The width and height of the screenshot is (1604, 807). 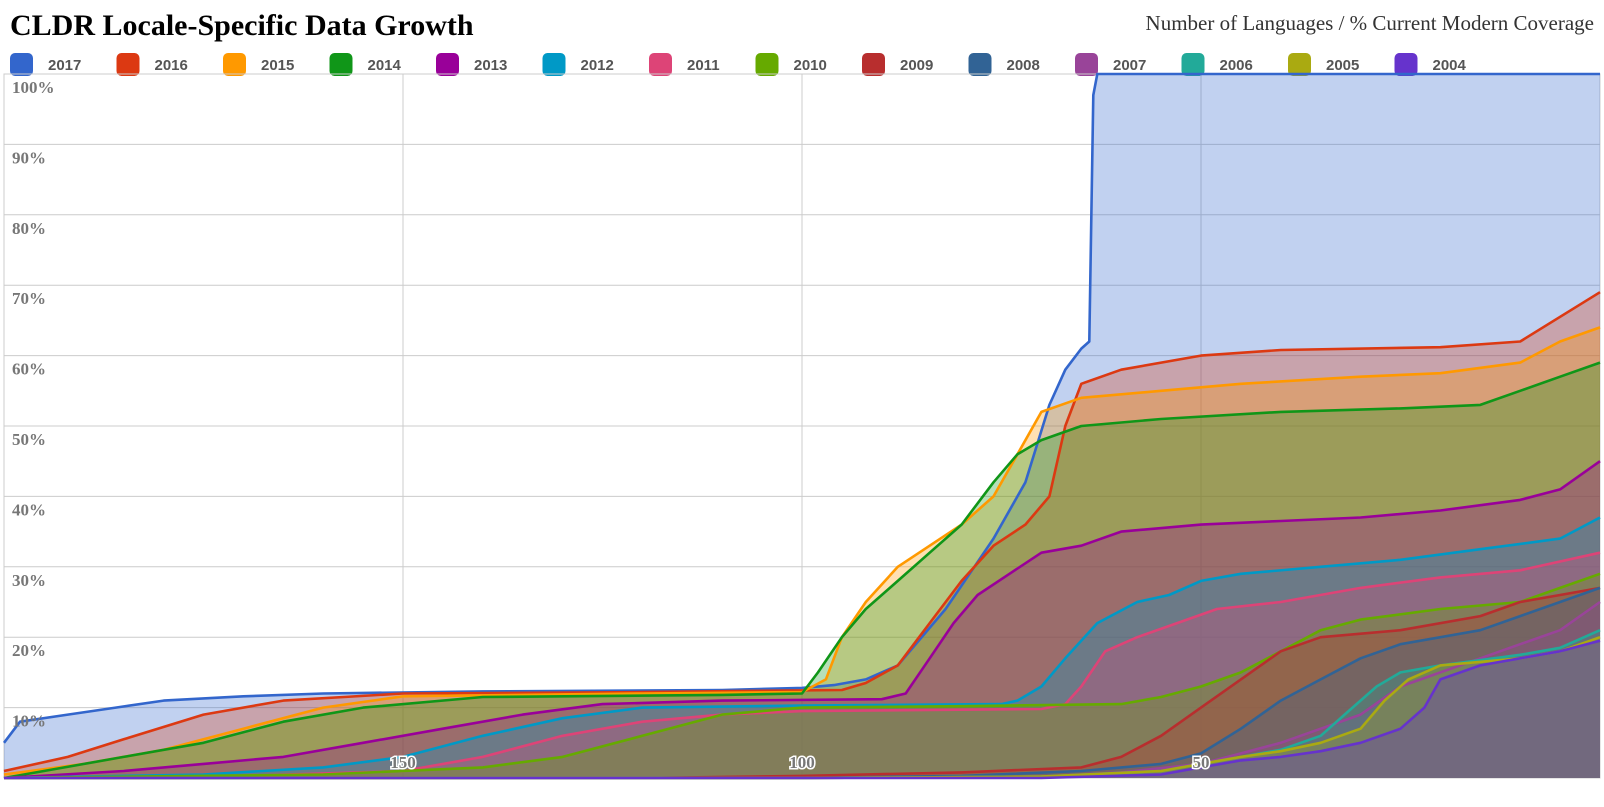 What do you see at coordinates (597, 65) in the screenshot?
I see `legend-label: 2012` at bounding box center [597, 65].